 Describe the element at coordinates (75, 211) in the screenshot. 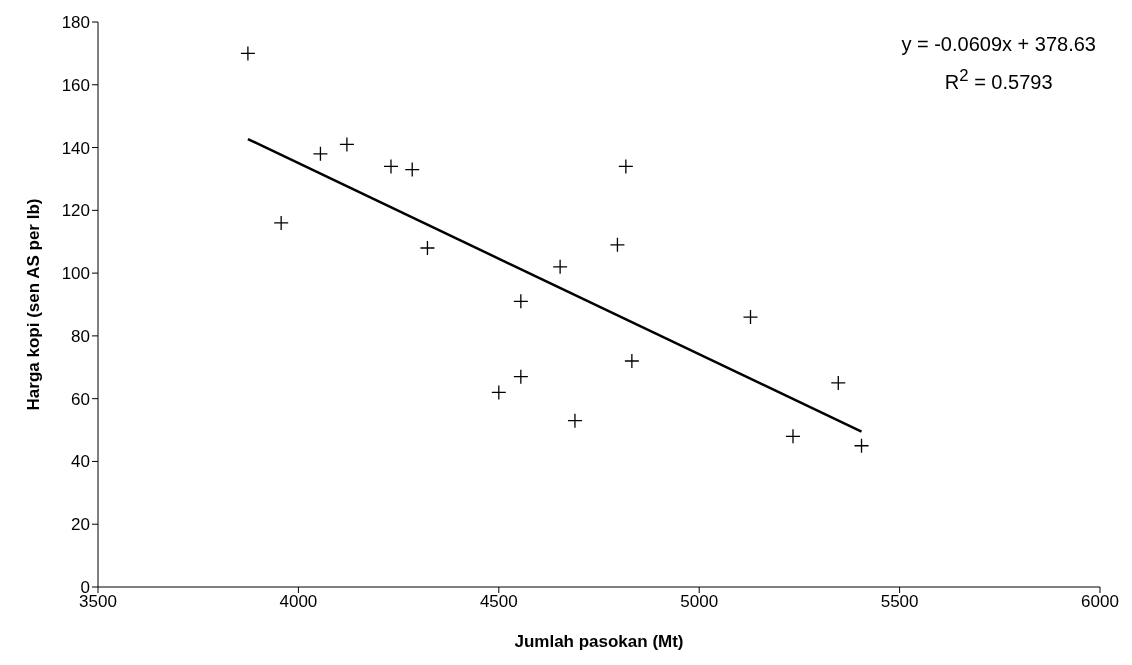

I see `y-tick-label: 120` at that location.